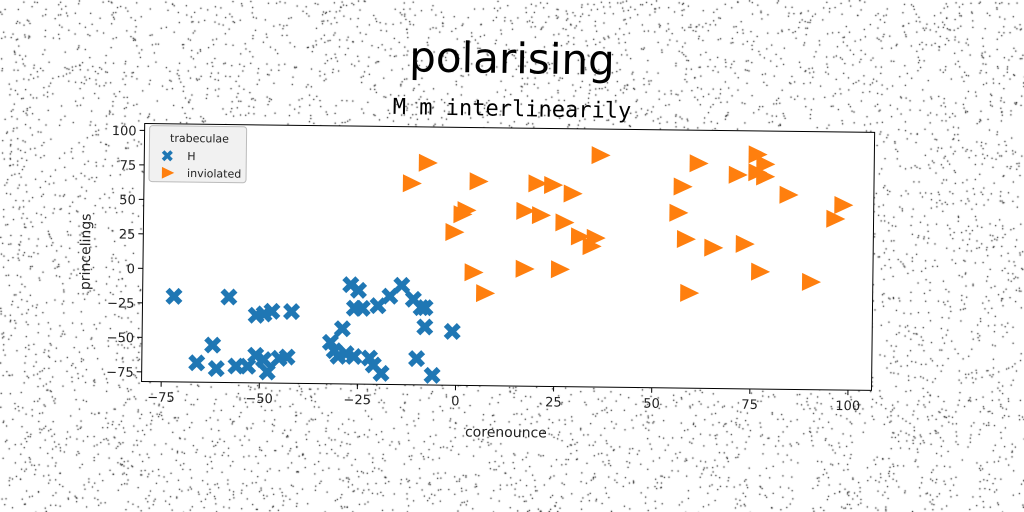 The width and height of the screenshot is (1024, 512). Describe the element at coordinates (198, 154) in the screenshot. I see `legend-box` at that location.